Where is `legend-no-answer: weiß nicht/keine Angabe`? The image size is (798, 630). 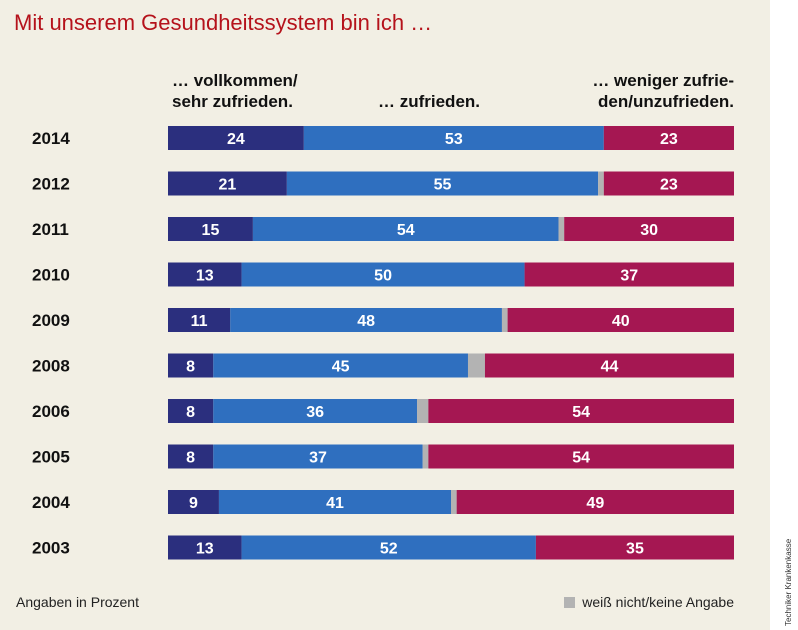 legend-no-answer: weiß nicht/keine Angabe is located at coordinates (649, 602).